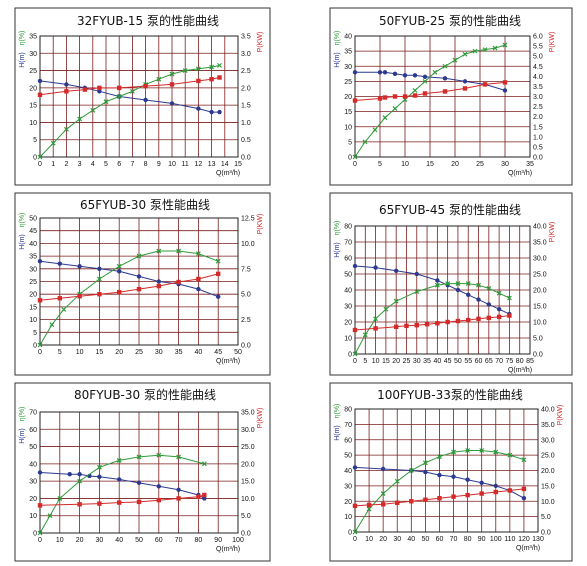  Describe the element at coordinates (540, 259) in the screenshot. I see `y2-tick-label: 30.0` at that location.